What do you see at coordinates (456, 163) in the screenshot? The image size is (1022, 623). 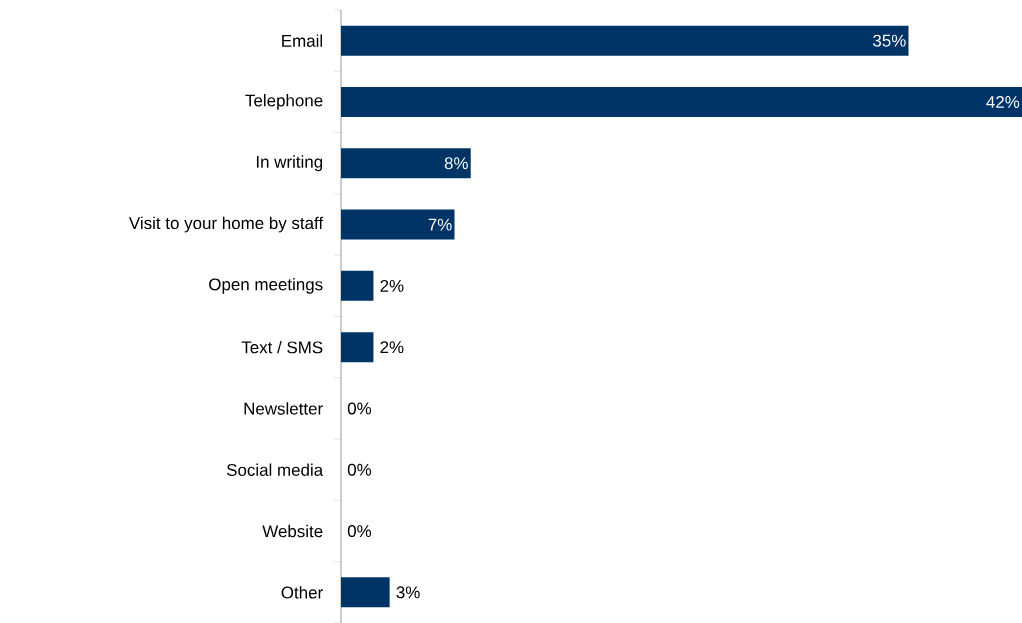 I see `data-label: 8%` at bounding box center [456, 163].